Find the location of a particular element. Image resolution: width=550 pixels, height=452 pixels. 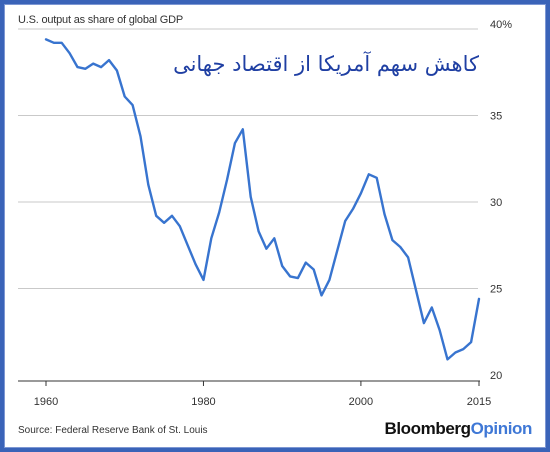

x-tick-label-1960: 1960 is located at coordinates (46, 402).